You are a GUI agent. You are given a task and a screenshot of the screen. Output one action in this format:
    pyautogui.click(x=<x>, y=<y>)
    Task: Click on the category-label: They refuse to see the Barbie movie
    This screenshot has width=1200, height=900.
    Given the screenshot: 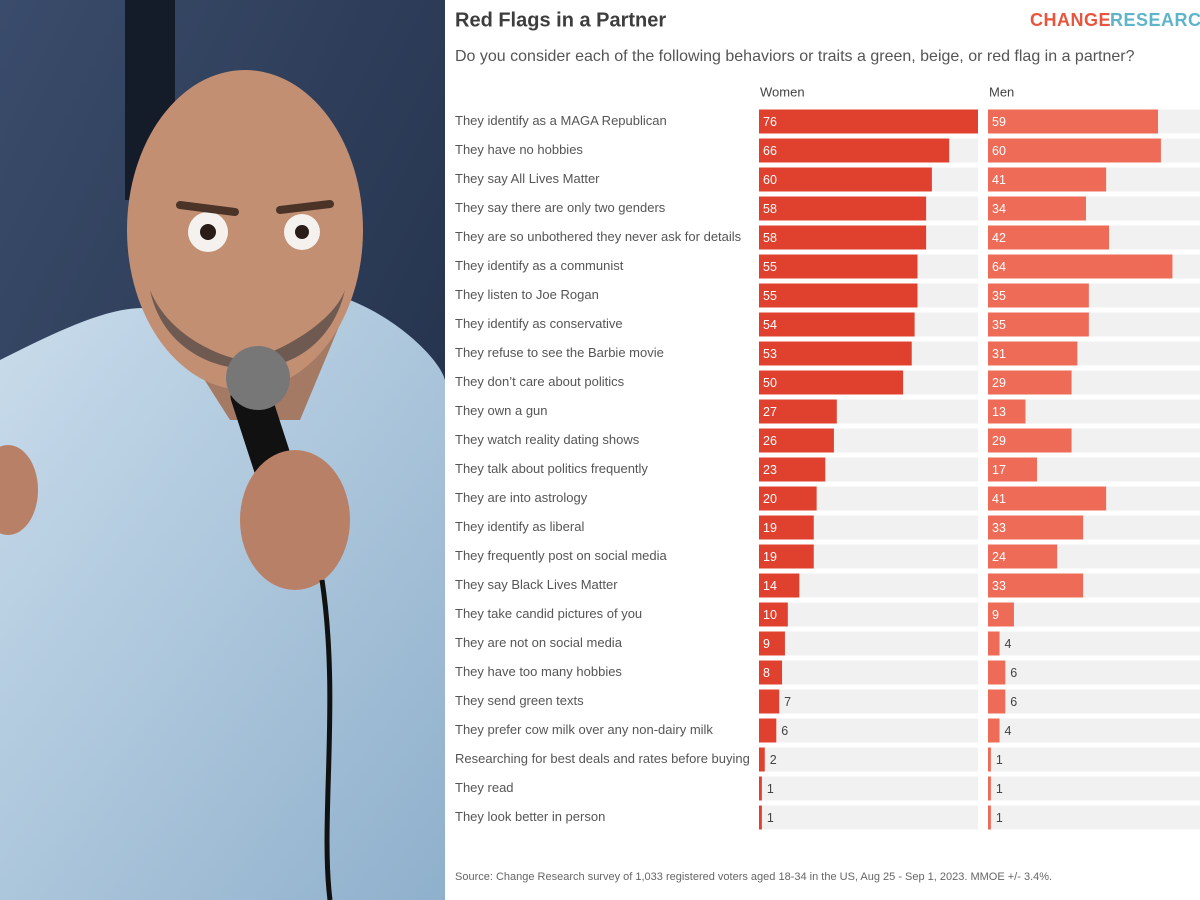 What is the action you would take?
    pyautogui.click(x=559, y=352)
    